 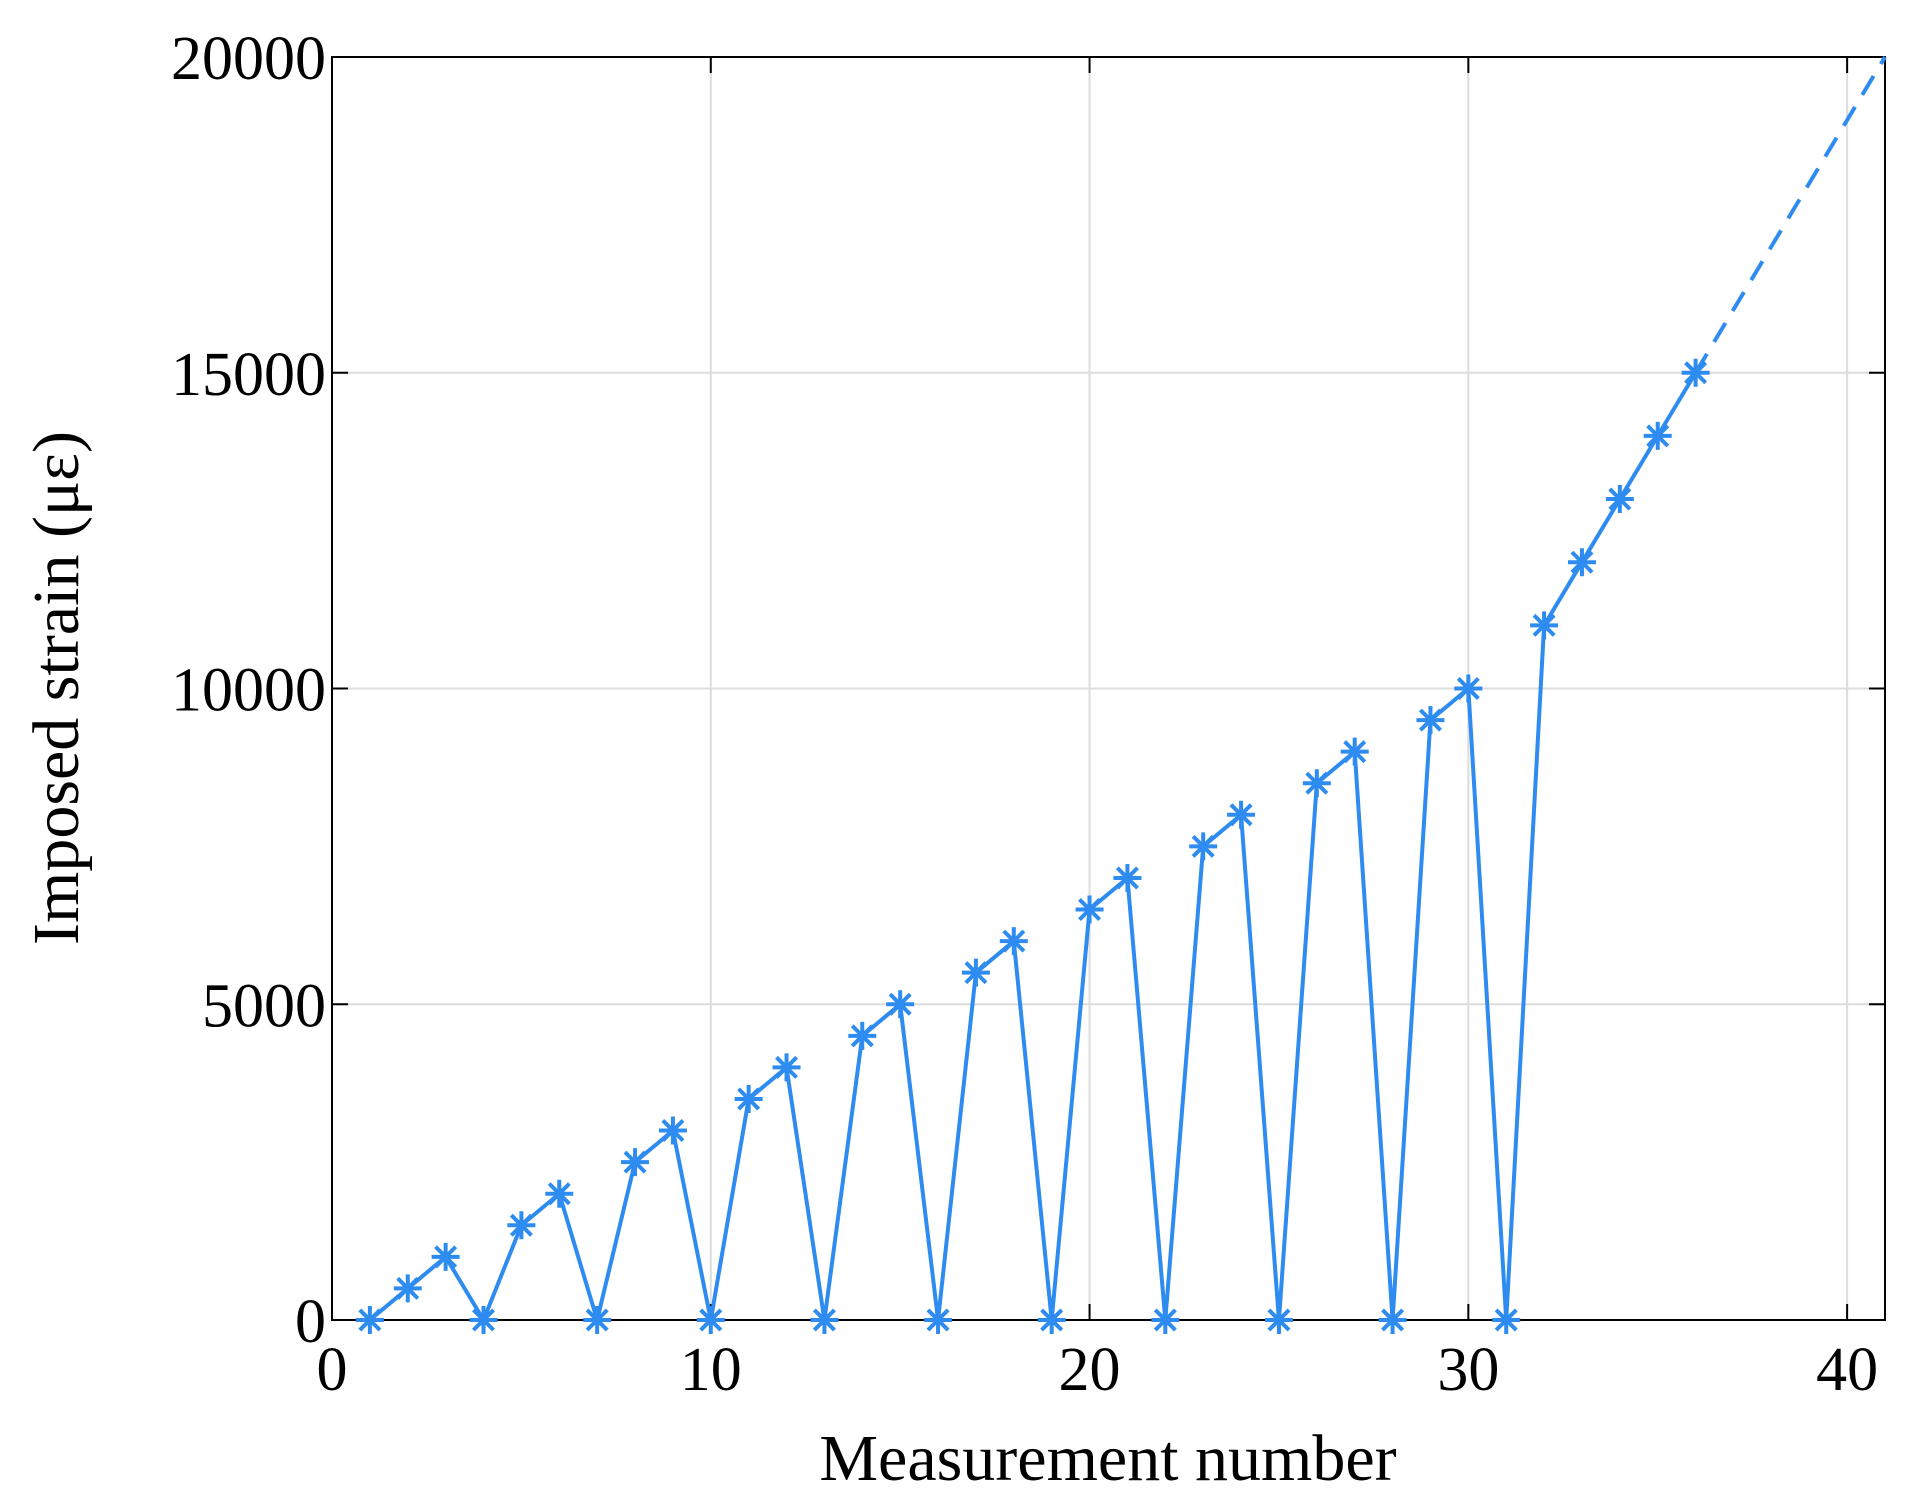 What do you see at coordinates (1090, 1370) in the screenshot?
I see `x-tick-label: 20` at bounding box center [1090, 1370].